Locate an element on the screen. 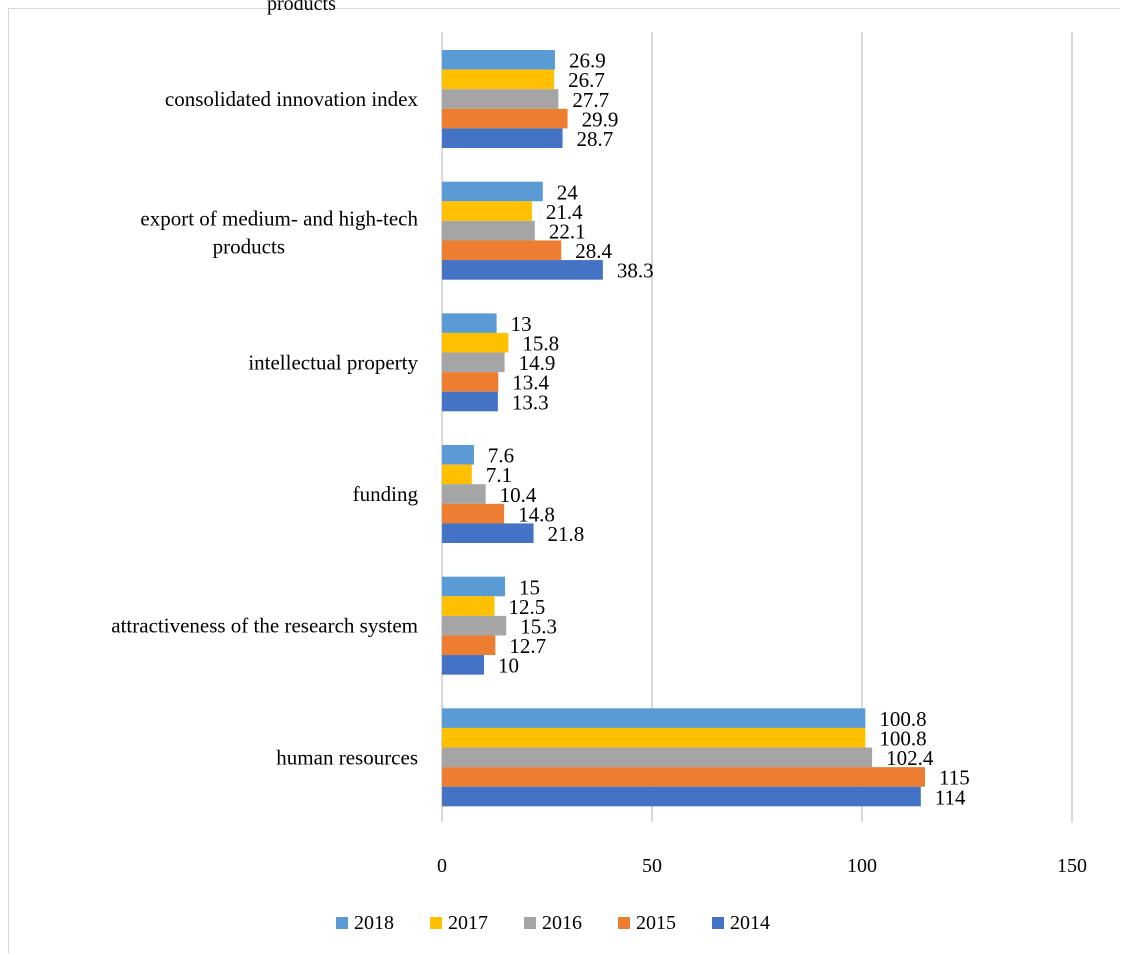  data-label: 26.7 is located at coordinates (586, 80).